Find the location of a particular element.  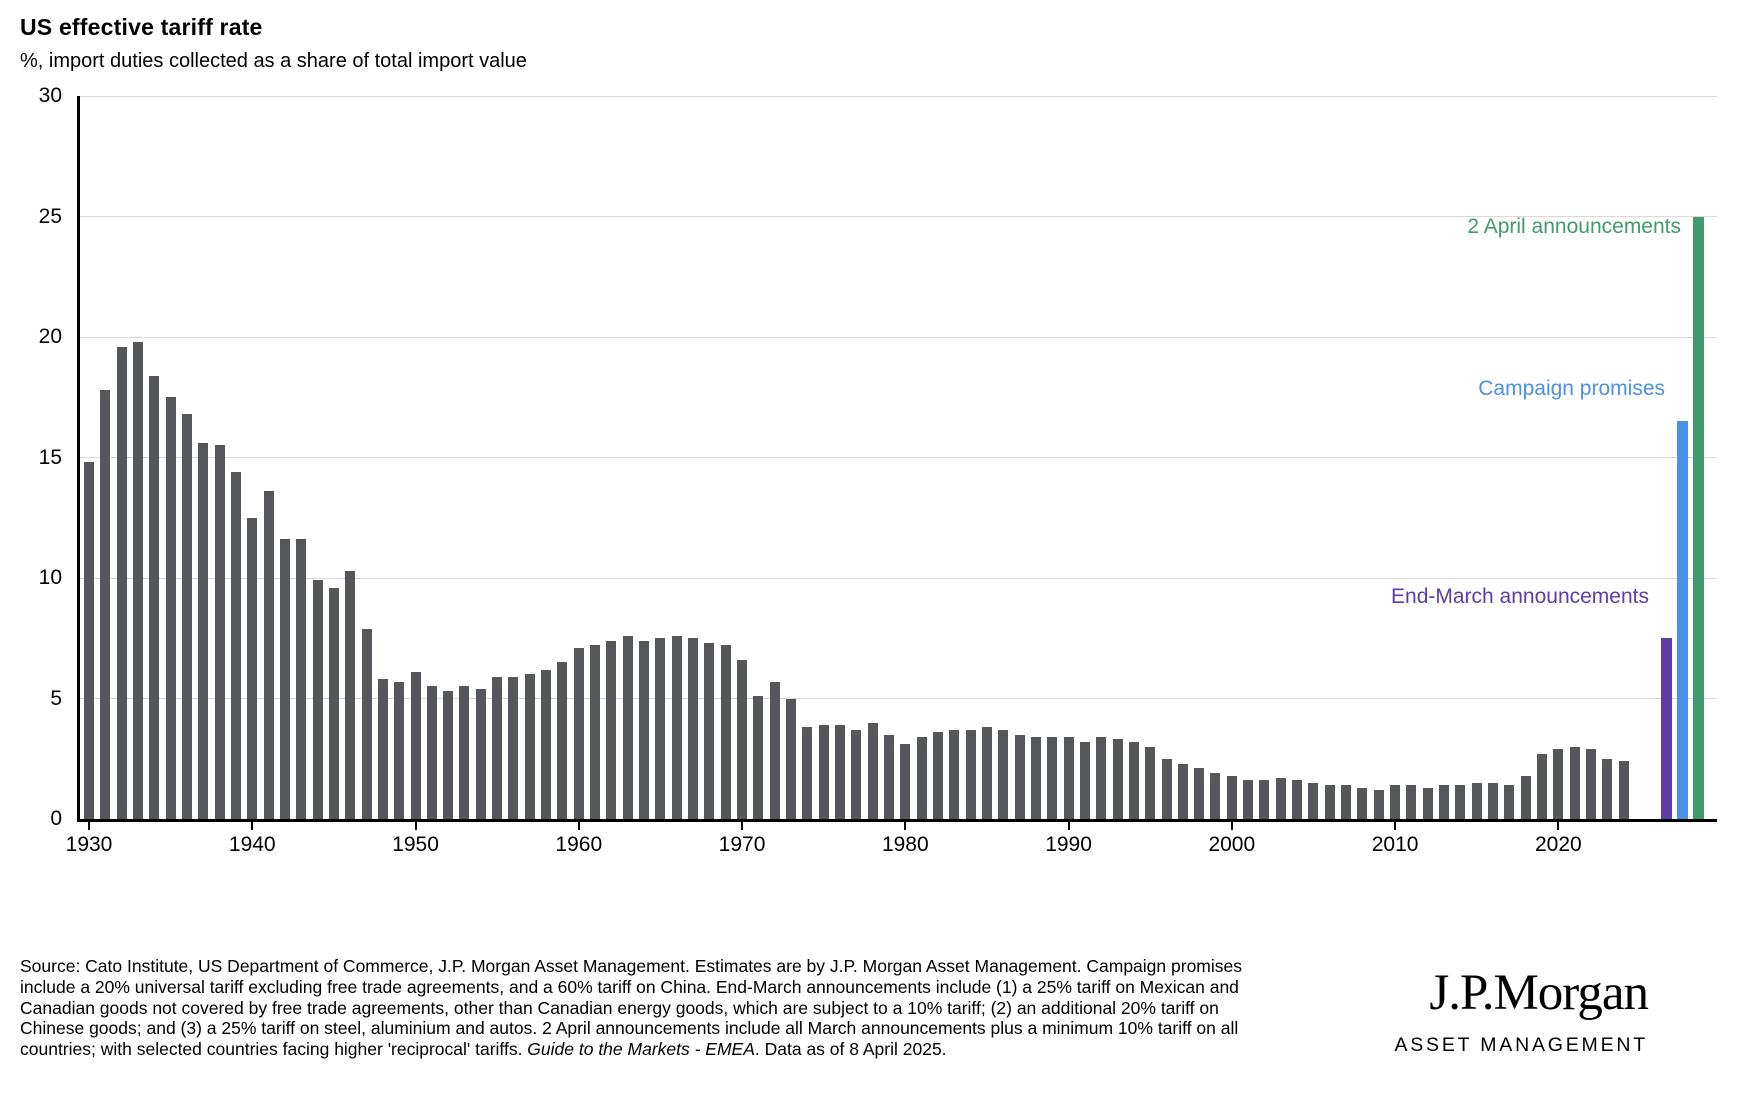

bar-1958 is located at coordinates (546, 744).